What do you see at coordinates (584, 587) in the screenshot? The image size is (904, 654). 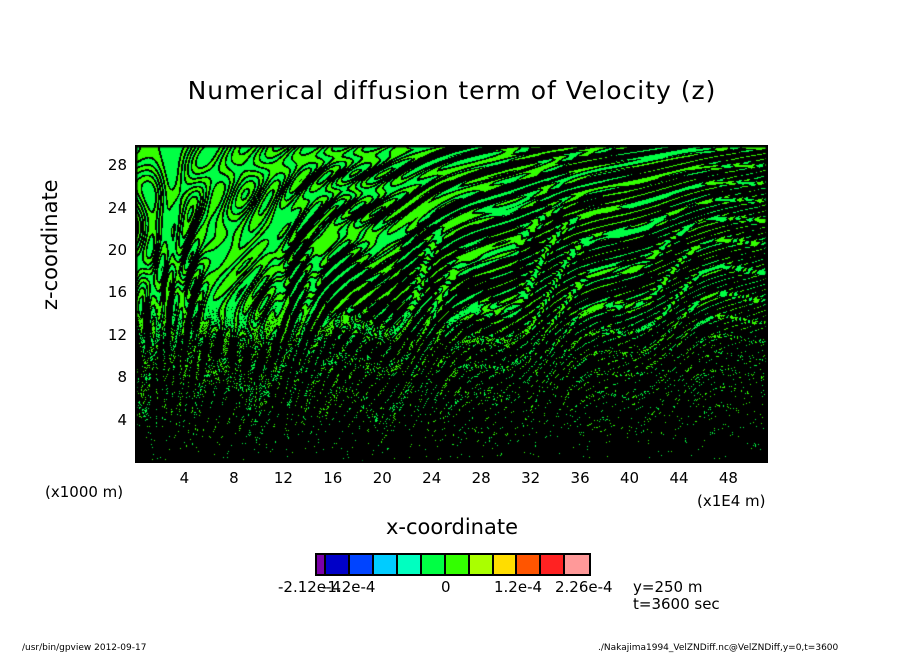 I see `colorbar-tick-label: 2.26e-4` at bounding box center [584, 587].